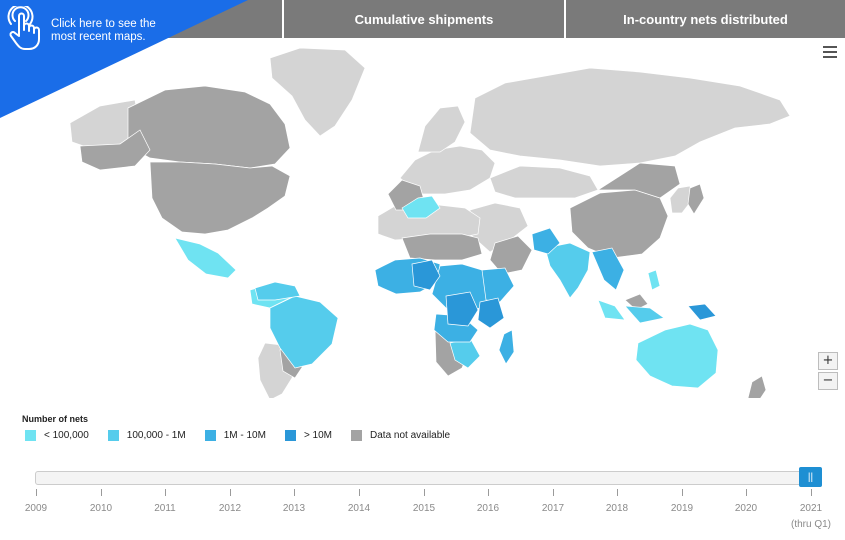  What do you see at coordinates (101, 508) in the screenshot?
I see `timeline-year-2010: 2010` at bounding box center [101, 508].